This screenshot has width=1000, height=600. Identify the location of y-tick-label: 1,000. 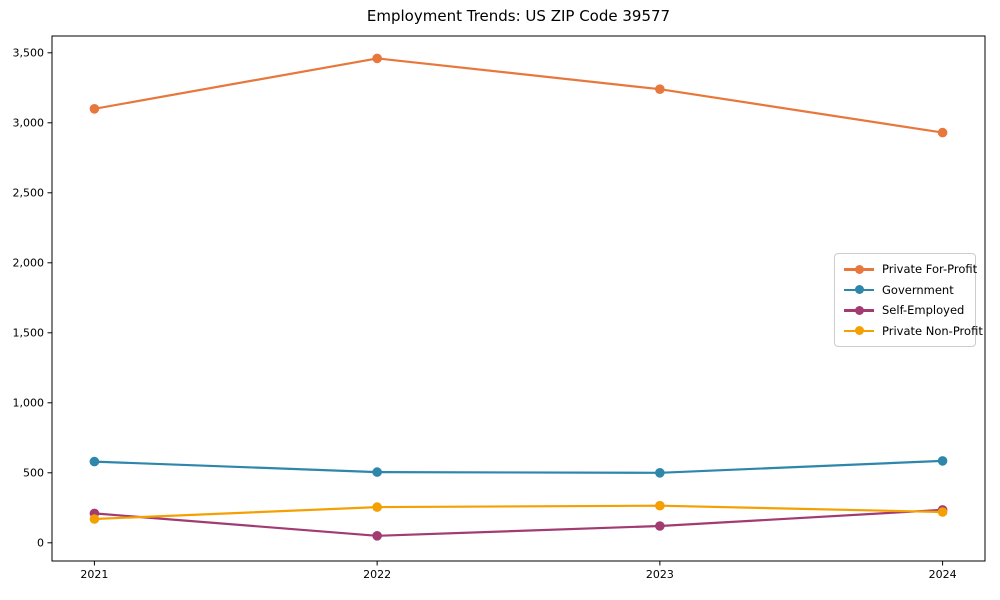
(29, 403).